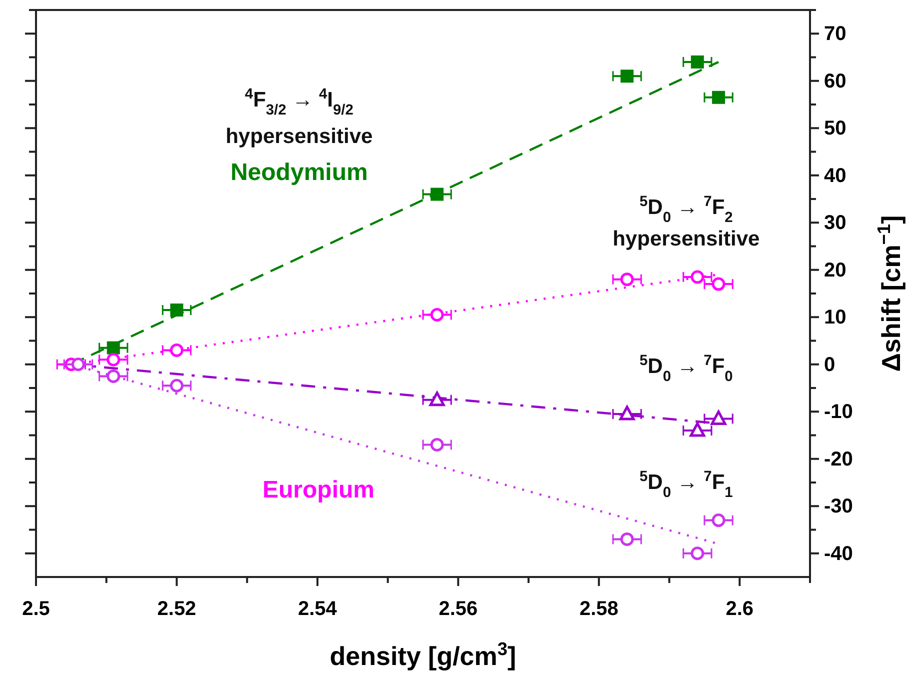  I want to click on annotation: $^{5}$D$_{0}$ → $^{7}$F$_{2}$, so click(686, 210).